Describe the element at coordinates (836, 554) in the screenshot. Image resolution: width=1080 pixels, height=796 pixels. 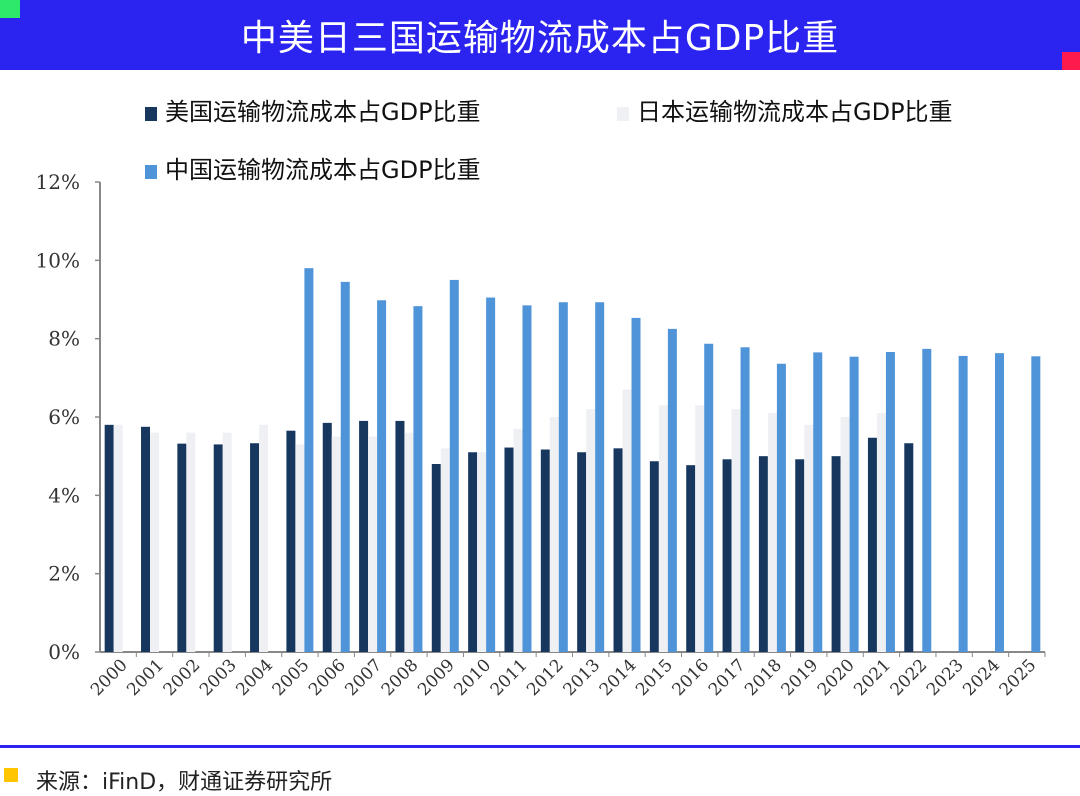
I see `bar-us-2020` at that location.